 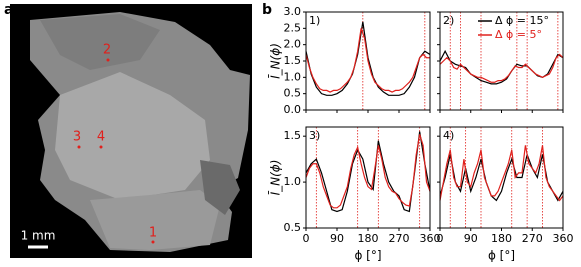 What do you see at coordinates (293, 44) in the screenshot?
I see `y-tick-label: 2.0` at bounding box center [293, 44].